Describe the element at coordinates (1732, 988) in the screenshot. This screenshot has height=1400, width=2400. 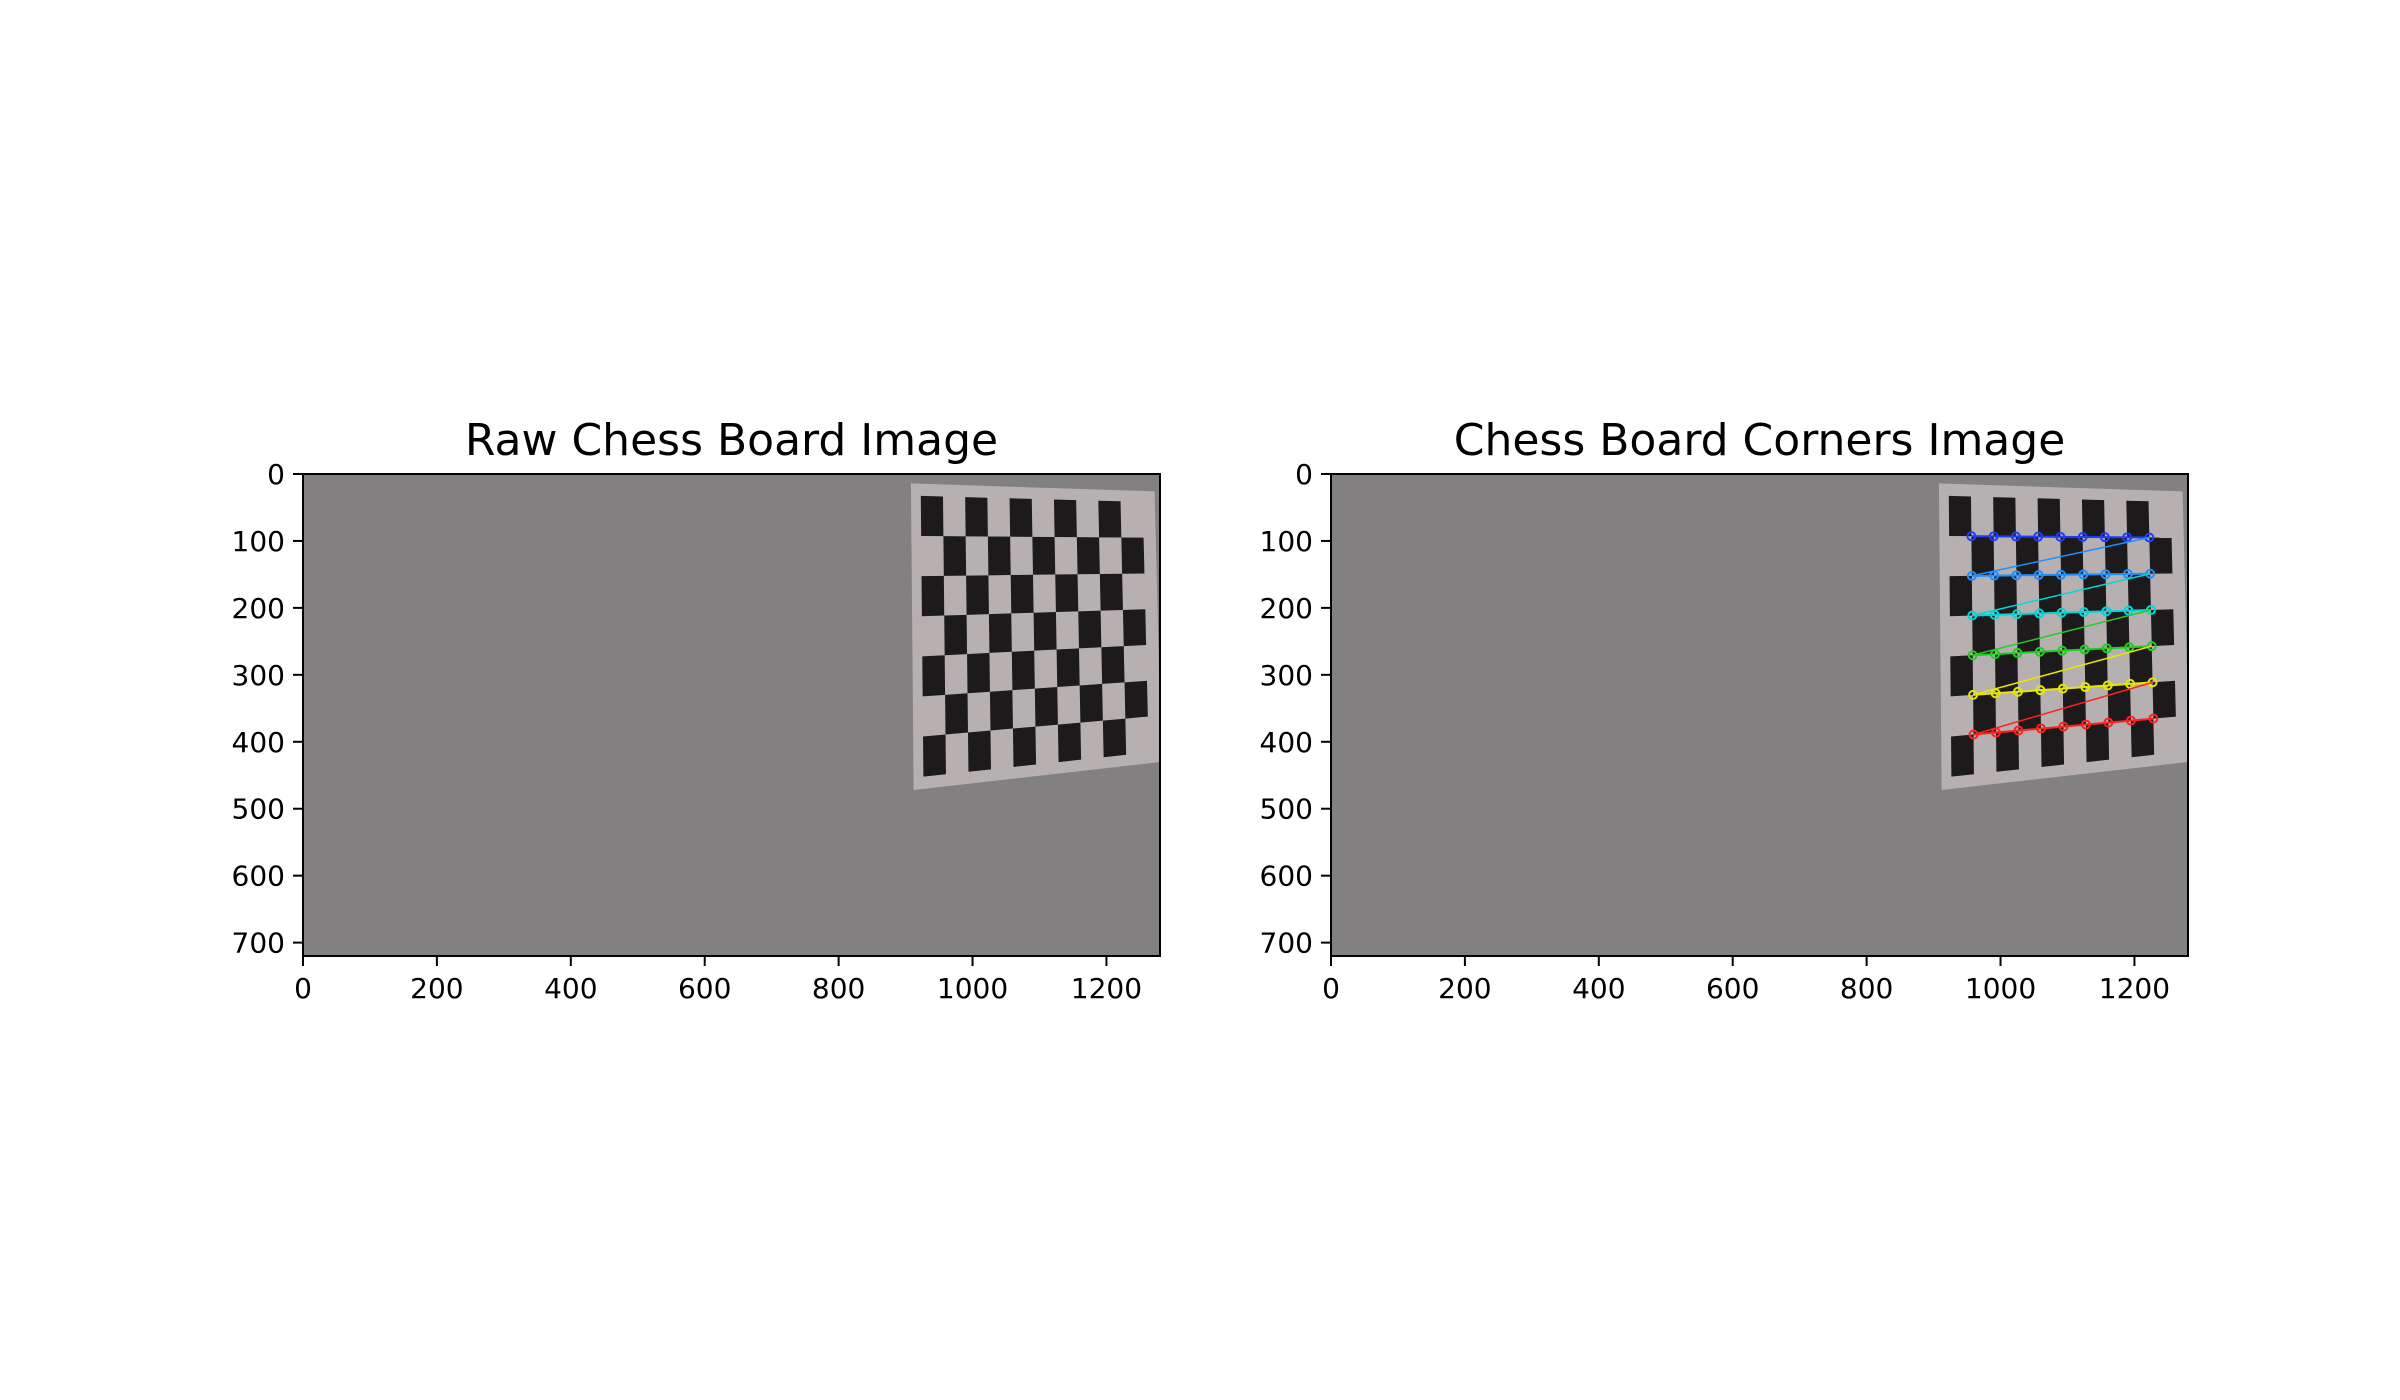
I see `x-tick-label: 600` at that location.